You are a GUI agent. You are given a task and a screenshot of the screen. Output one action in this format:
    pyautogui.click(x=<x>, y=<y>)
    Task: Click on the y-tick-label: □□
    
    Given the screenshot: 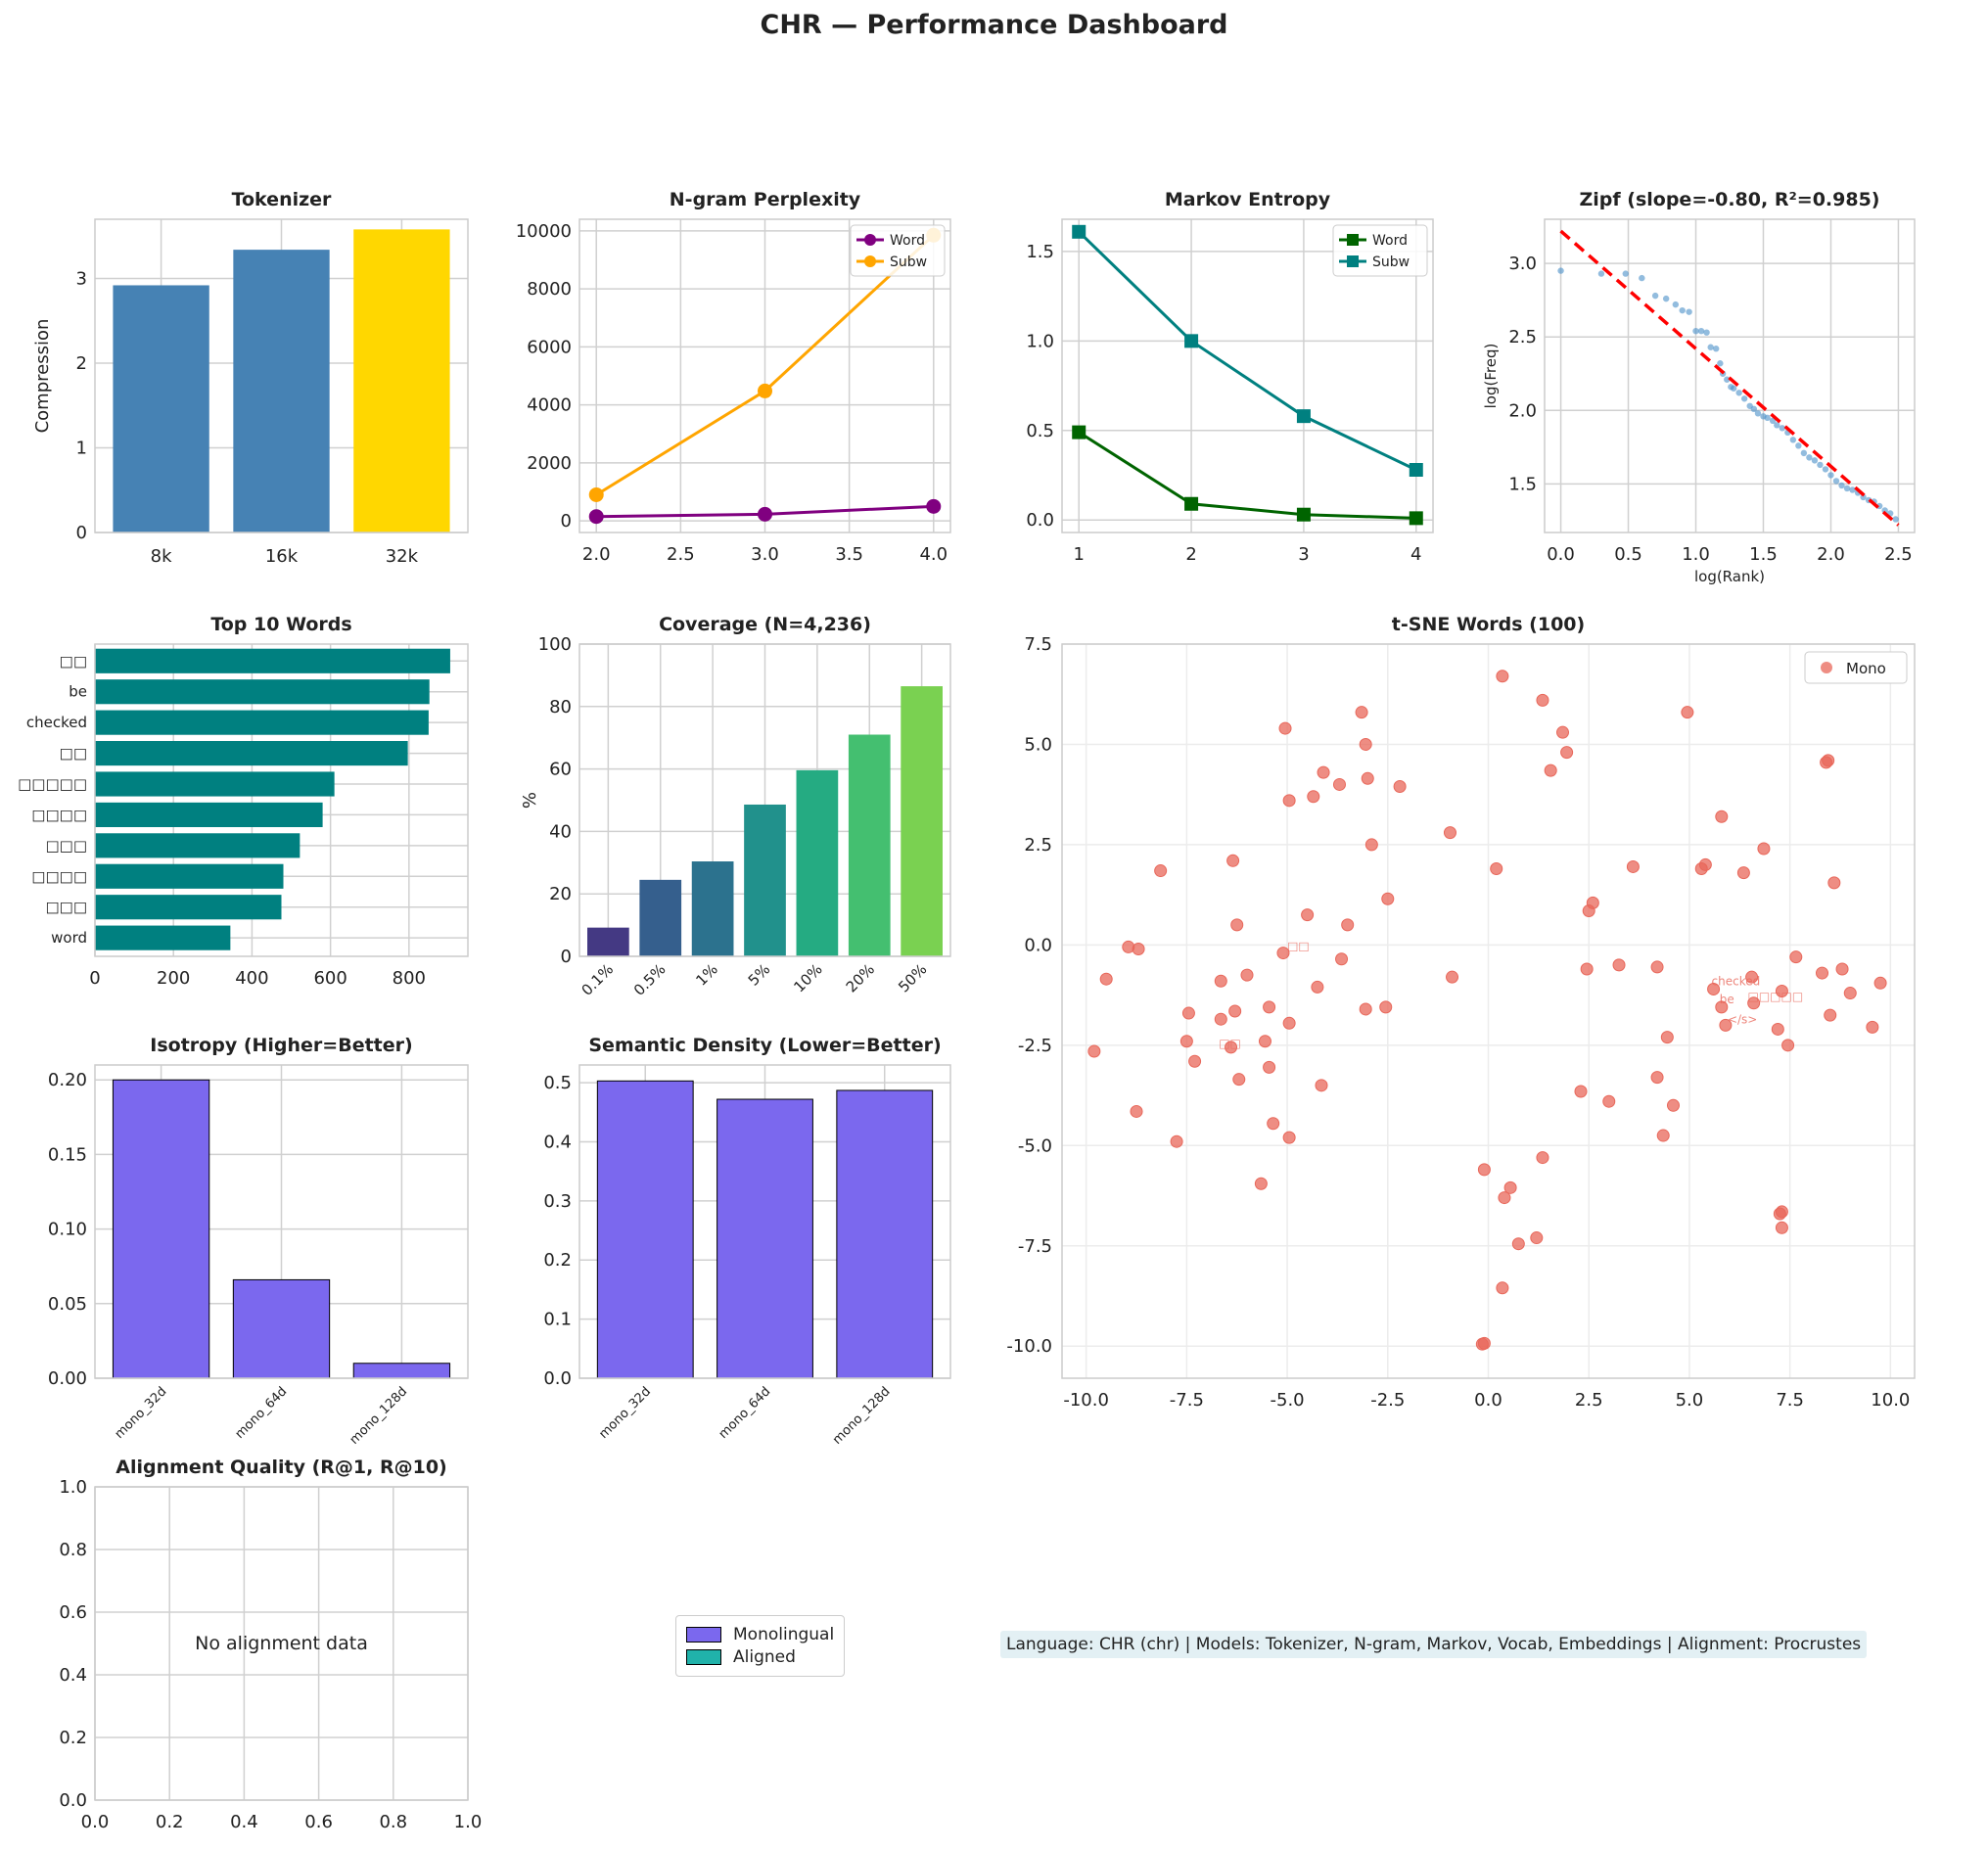 What is the action you would take?
    pyautogui.click(x=73, y=754)
    